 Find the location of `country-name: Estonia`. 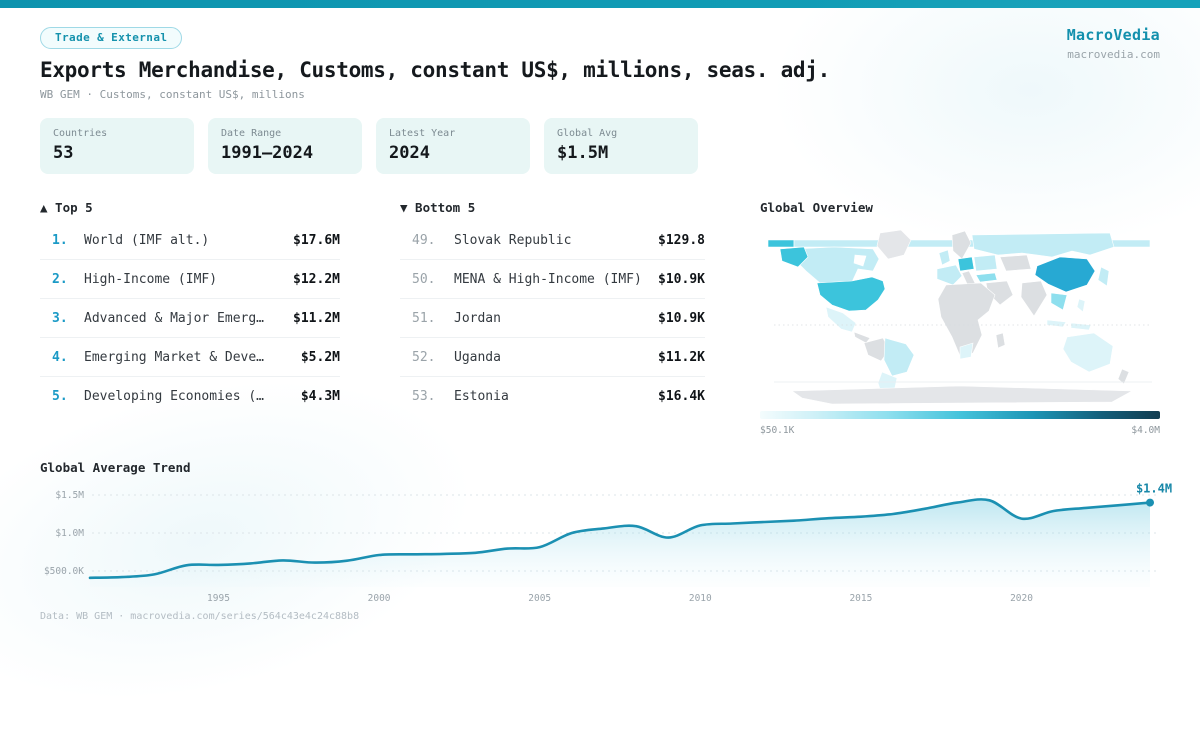

country-name: Estonia is located at coordinates (481, 396).